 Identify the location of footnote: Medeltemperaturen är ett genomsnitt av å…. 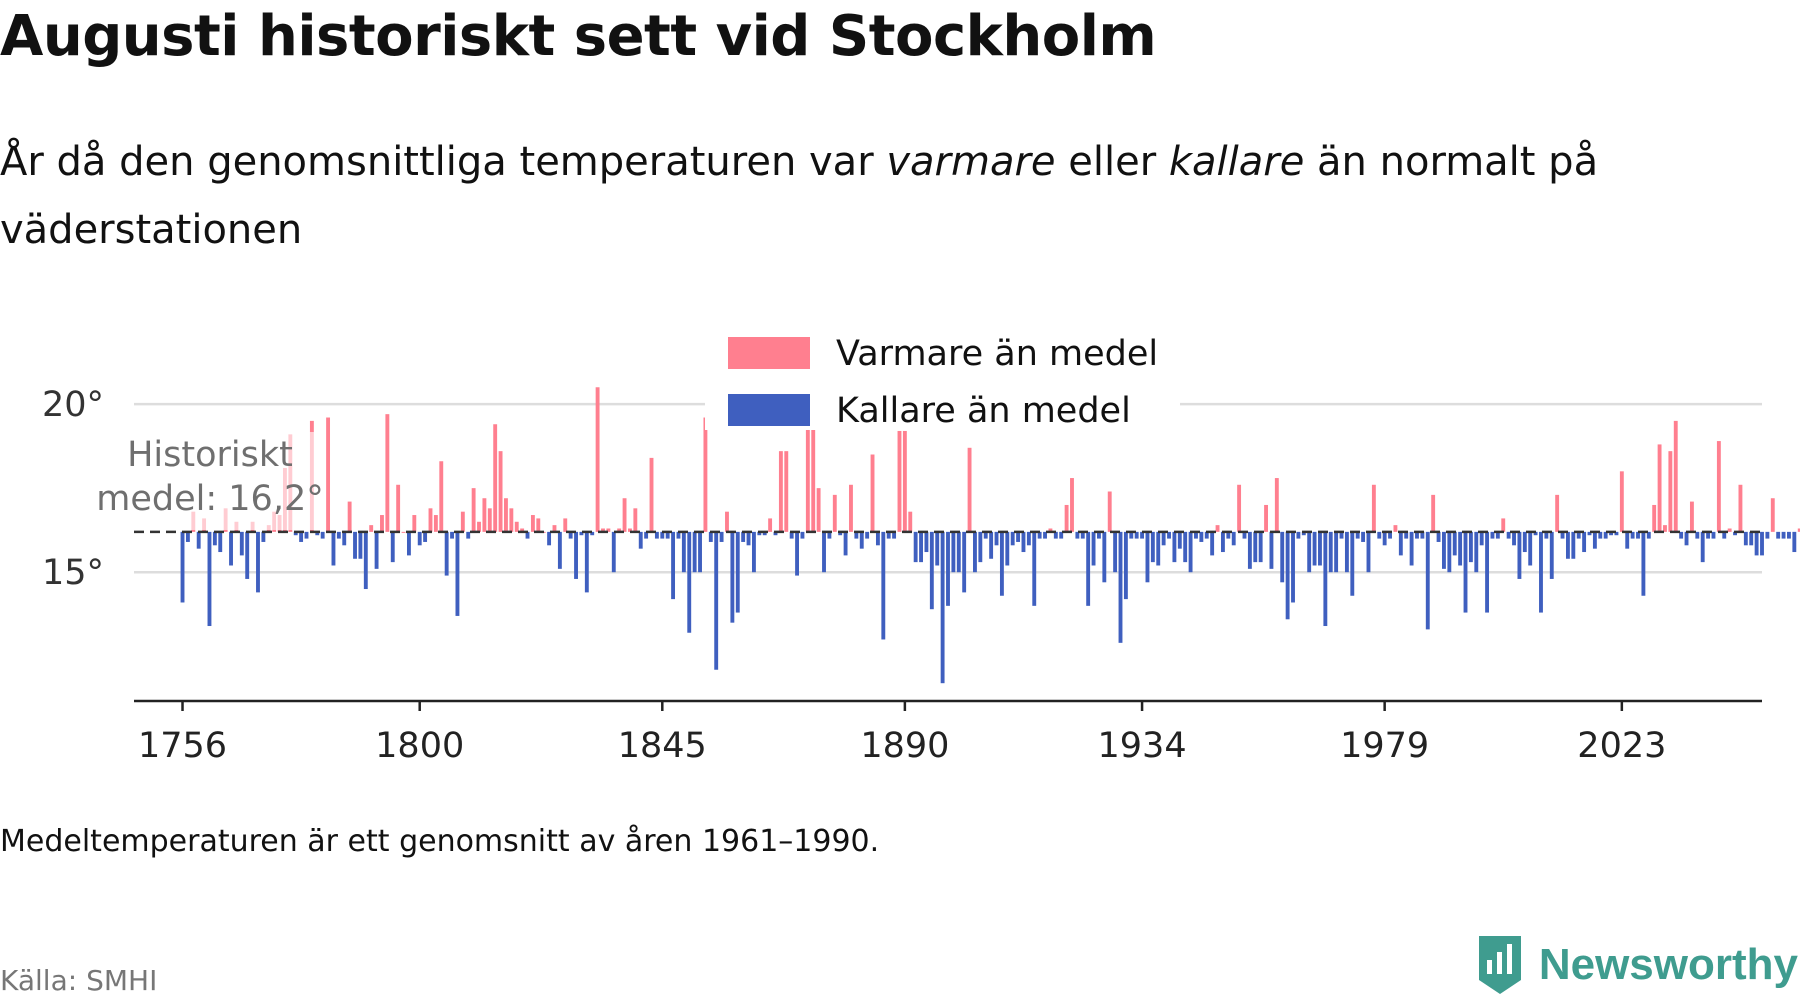
(440, 841).